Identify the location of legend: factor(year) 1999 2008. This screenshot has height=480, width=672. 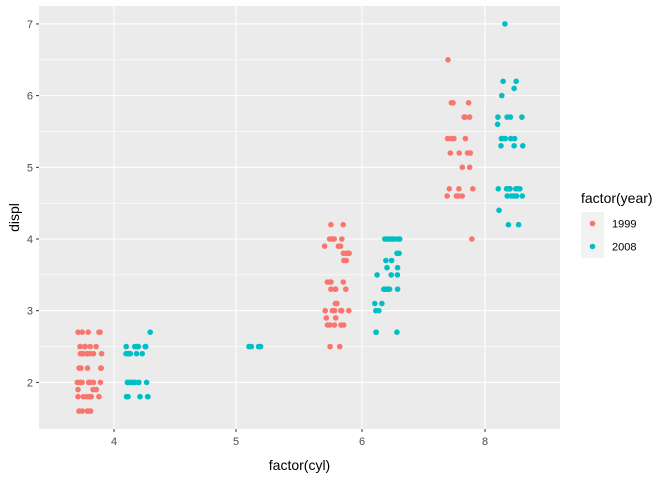
(617, 224).